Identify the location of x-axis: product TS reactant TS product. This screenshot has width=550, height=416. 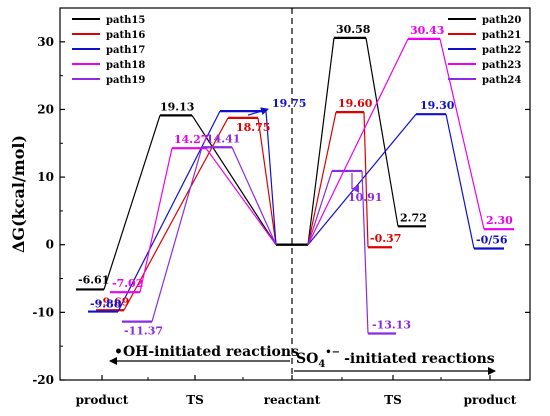
(296, 391).